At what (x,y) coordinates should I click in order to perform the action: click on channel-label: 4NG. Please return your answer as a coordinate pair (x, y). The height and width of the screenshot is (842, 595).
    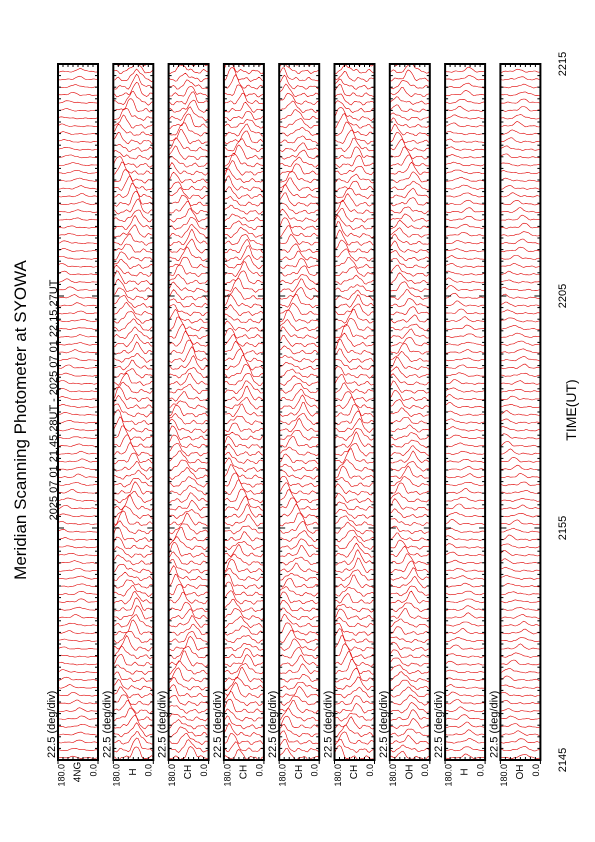
    Looking at the image, I should click on (78, 771).